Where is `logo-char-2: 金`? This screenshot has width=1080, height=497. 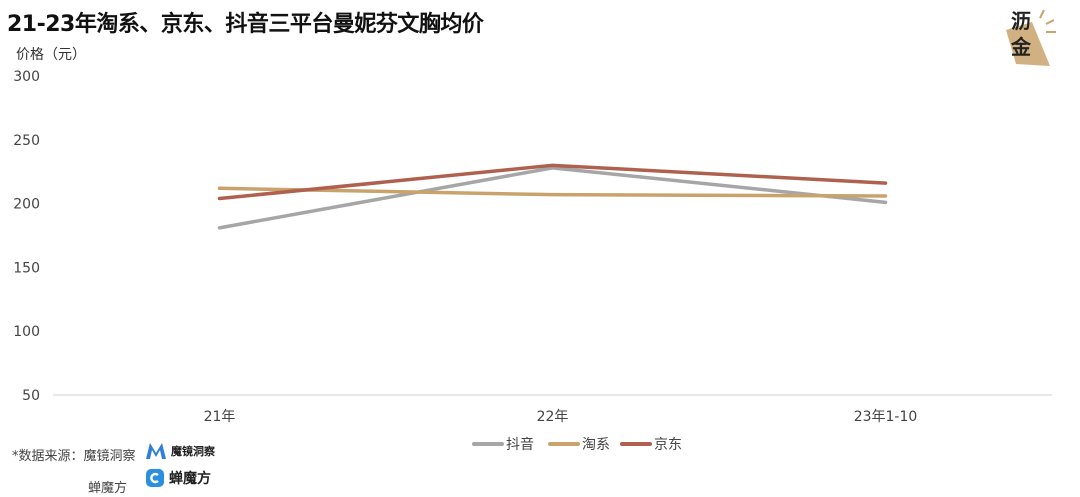
logo-char-2: 金 is located at coordinates (1021, 47).